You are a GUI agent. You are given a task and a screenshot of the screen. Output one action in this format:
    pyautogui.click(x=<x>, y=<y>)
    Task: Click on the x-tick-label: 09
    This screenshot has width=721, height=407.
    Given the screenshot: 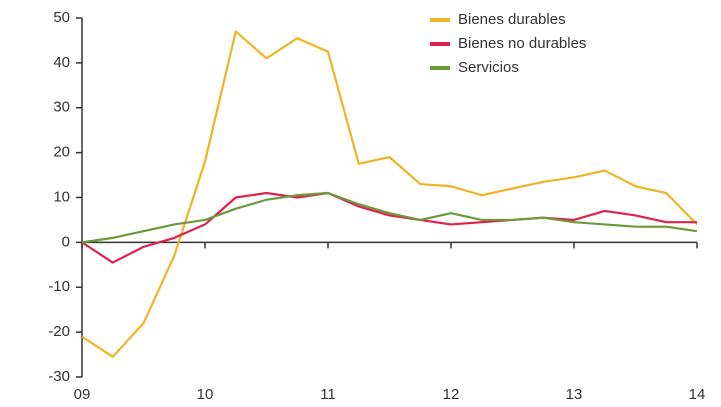 What is the action you would take?
    pyautogui.click(x=82, y=394)
    